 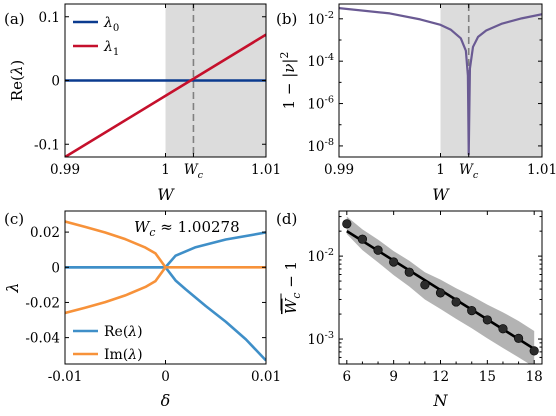 What do you see at coordinates (320, 256) in the screenshot?
I see `panel-d-ytick-label: 10⁻²` at bounding box center [320, 256].